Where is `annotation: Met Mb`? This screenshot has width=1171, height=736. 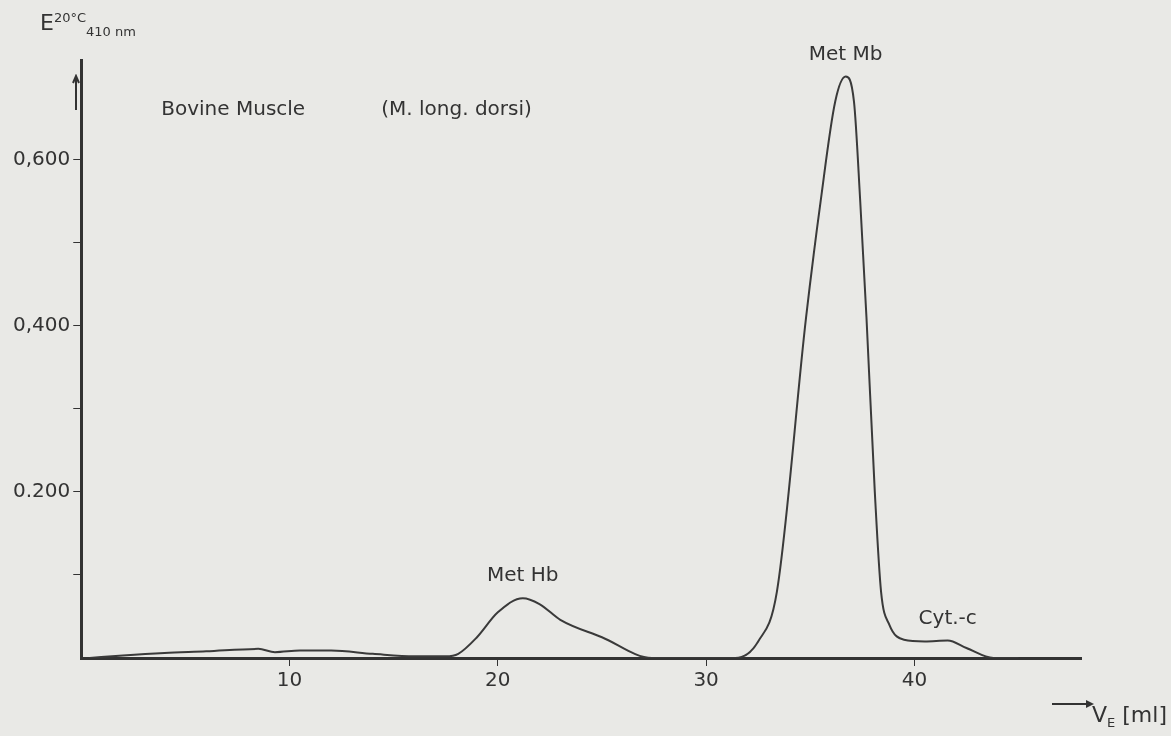 annotation: Met Mb is located at coordinates (845, 52).